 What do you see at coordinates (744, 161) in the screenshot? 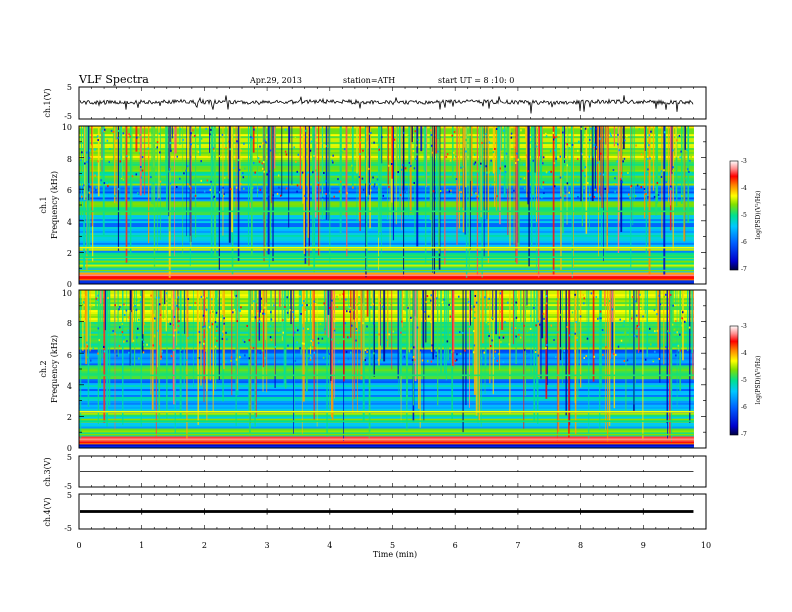
I see `ch1-cbar-tick: -3` at bounding box center [744, 161].